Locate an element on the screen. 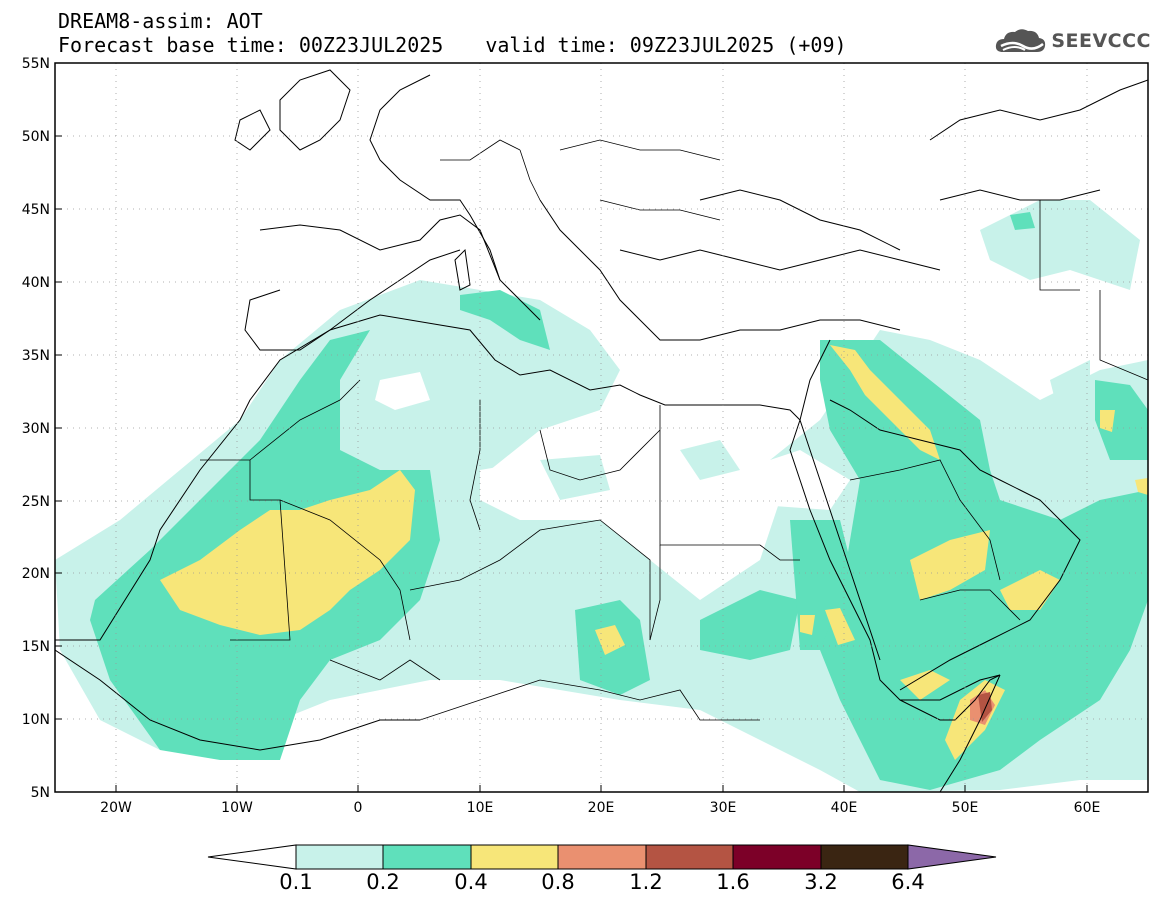 Image resolution: width=1165 pixels, height=905 pixels. valid-time: valid time: 09Z23JUL2025 (+09) is located at coordinates (666, 45).